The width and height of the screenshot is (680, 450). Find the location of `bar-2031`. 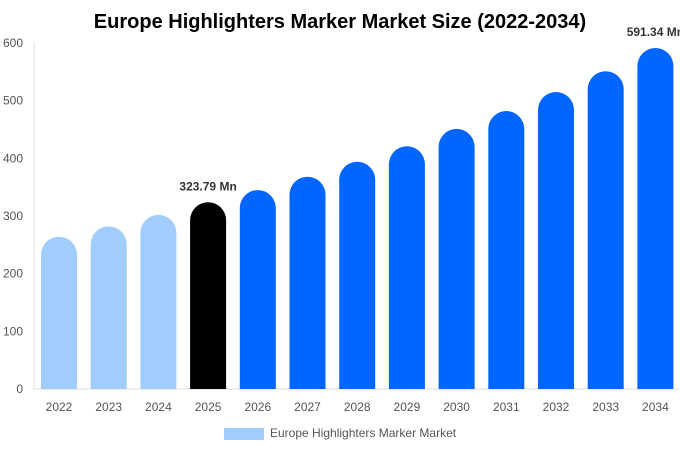

bar-2031 is located at coordinates (506, 250).